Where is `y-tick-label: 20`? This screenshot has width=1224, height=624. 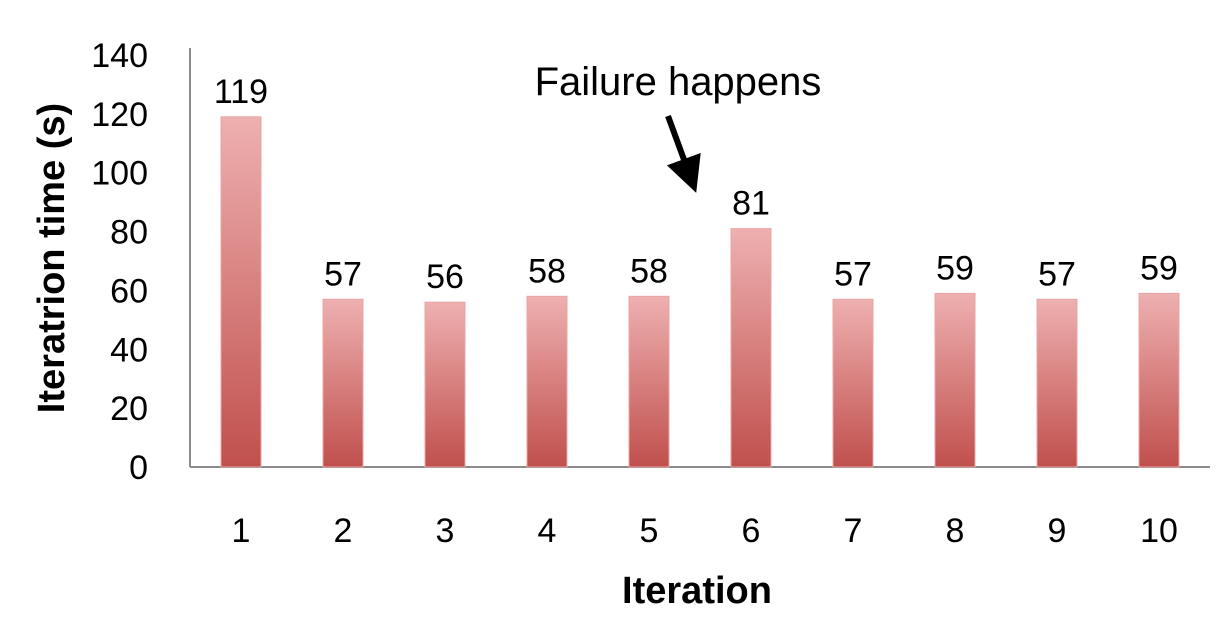 y-tick-label: 20 is located at coordinates (129, 409).